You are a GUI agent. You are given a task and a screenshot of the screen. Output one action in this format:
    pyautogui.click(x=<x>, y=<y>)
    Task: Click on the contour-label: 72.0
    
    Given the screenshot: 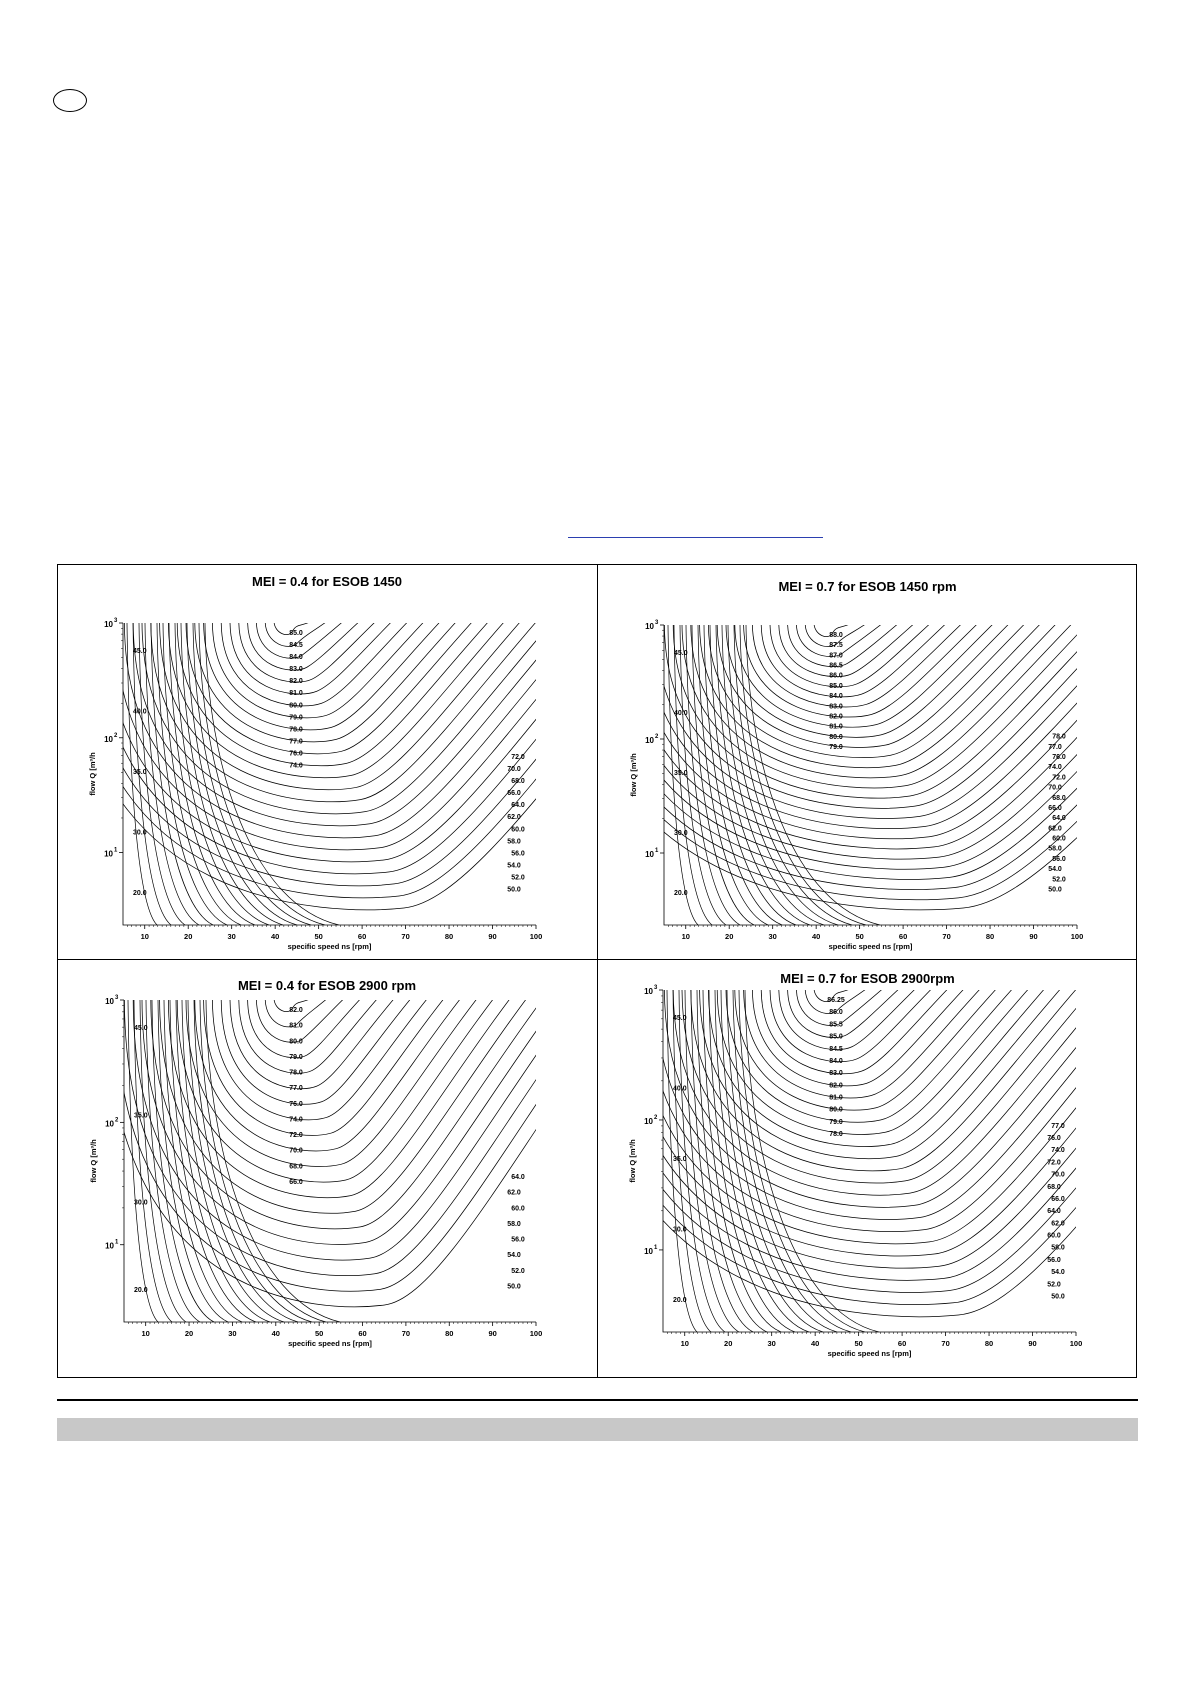 What is the action you would take?
    pyautogui.click(x=296, y=1135)
    